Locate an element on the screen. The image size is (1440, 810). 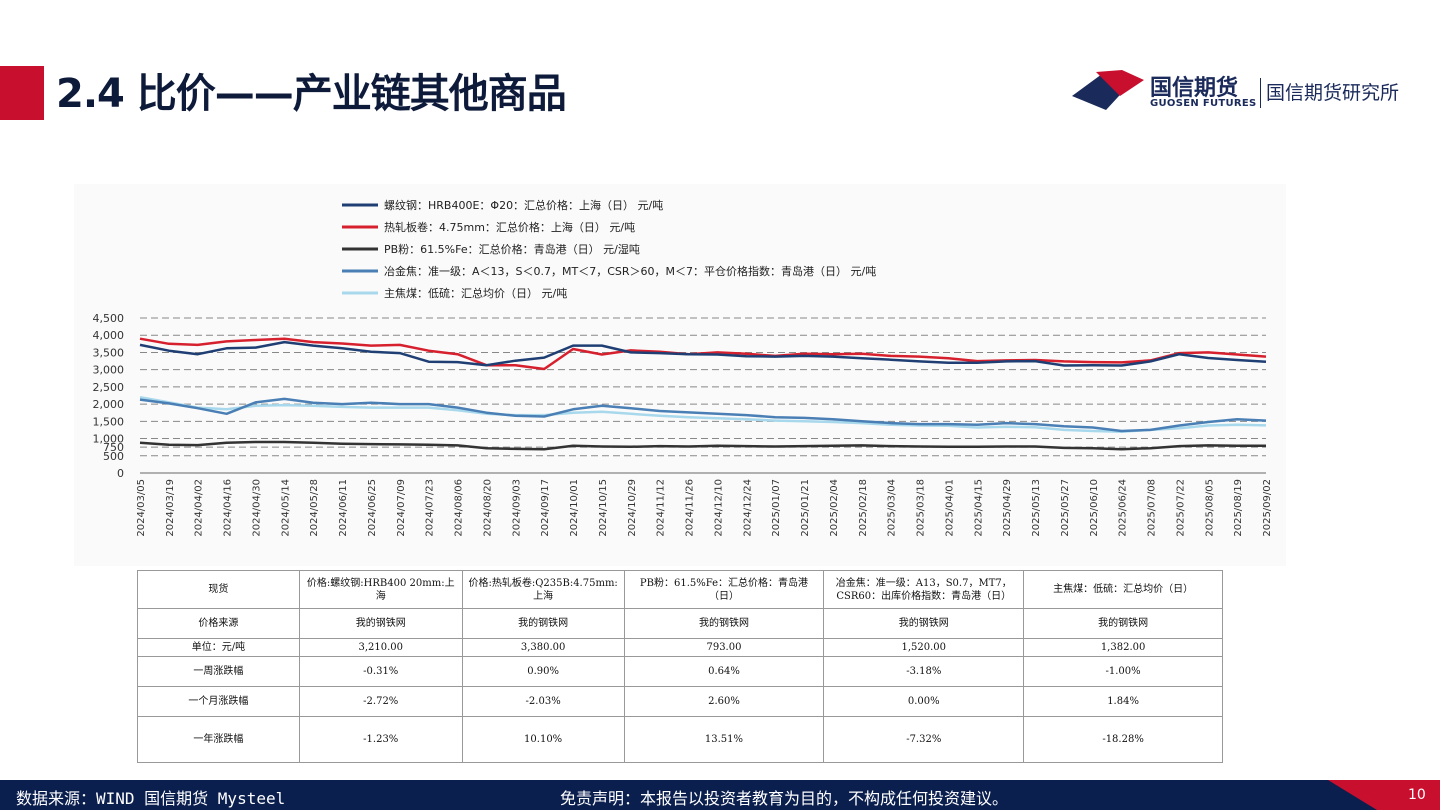
table-cell: -1.00% is located at coordinates (1123, 671).